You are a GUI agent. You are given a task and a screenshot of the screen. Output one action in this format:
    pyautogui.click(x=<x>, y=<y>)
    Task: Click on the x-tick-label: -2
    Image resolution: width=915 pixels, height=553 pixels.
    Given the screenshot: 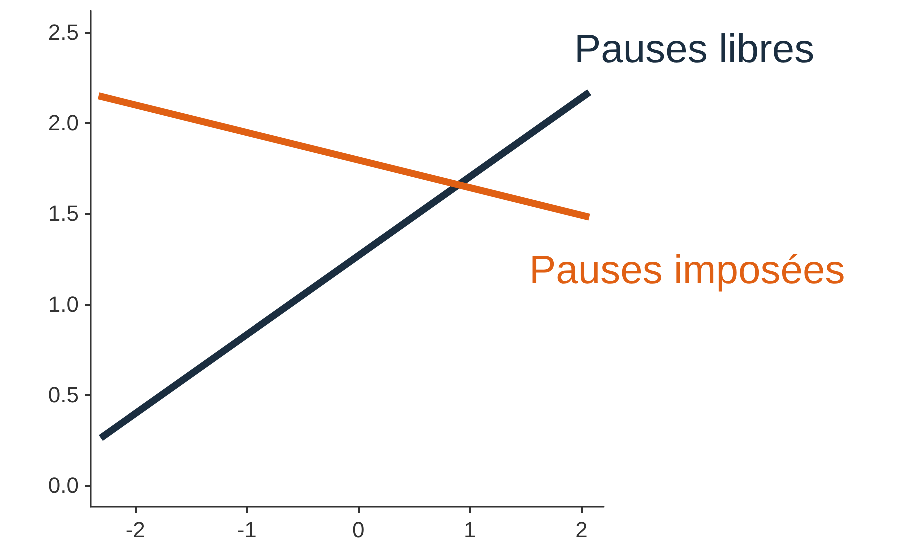 What is the action you would take?
    pyautogui.click(x=136, y=530)
    